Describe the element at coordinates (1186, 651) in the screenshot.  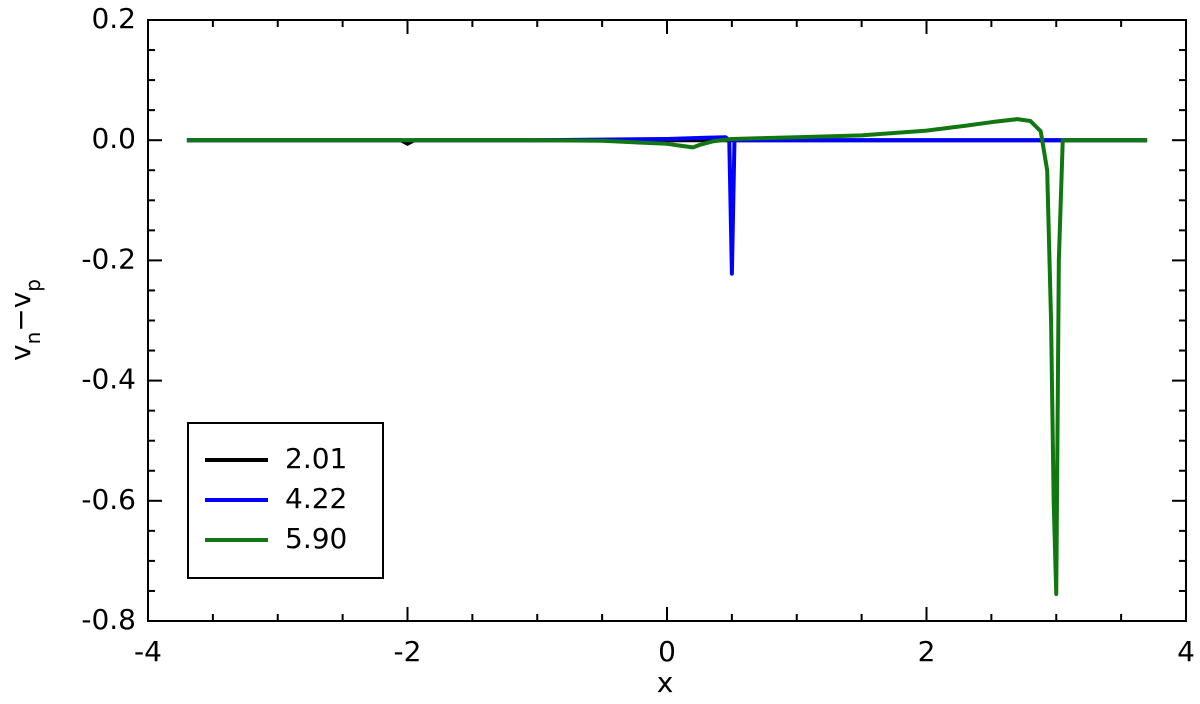
I see `x-tick-label: 4` at that location.